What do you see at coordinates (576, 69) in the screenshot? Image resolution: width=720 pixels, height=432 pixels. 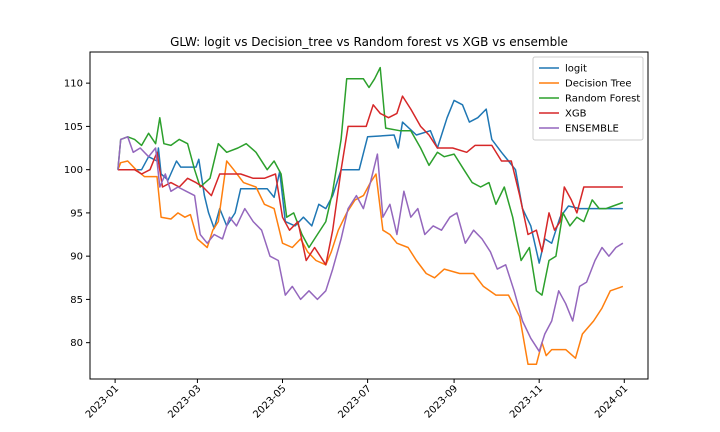 I see `legend-label-logit: logit` at bounding box center [576, 69].